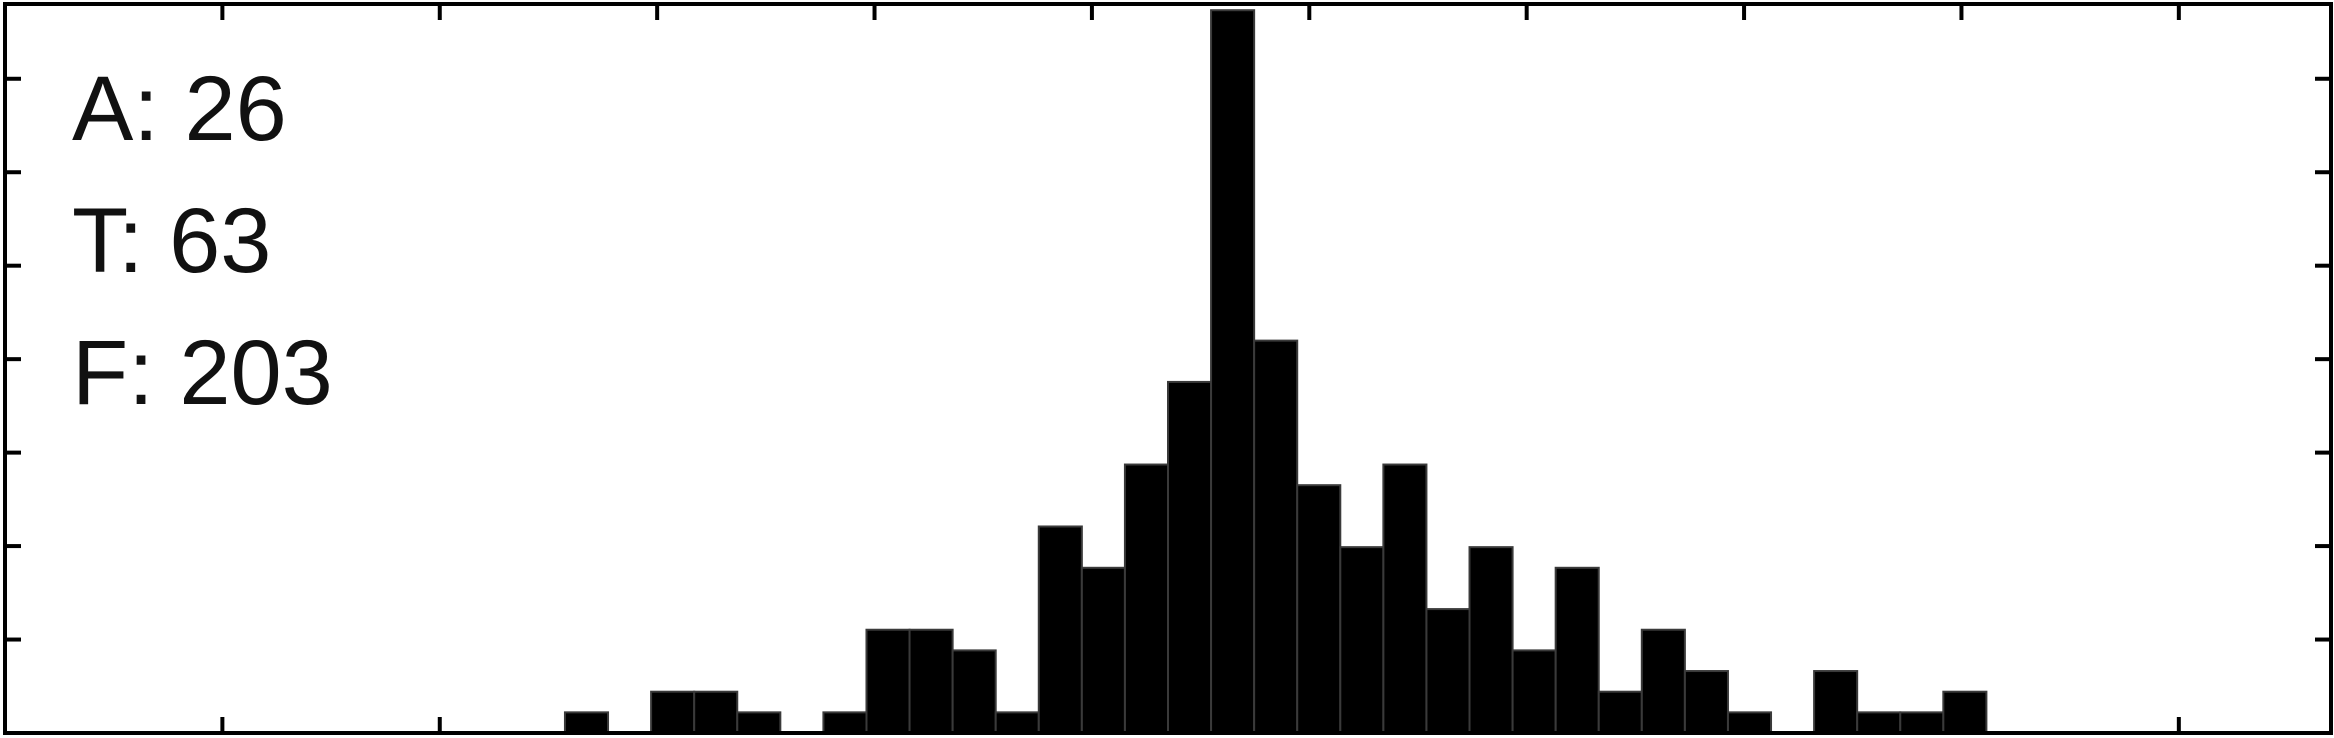 Image resolution: width=2334 pixels, height=738 pixels. What do you see at coordinates (202, 373) in the screenshot?
I see `annotation-f: F: 203` at bounding box center [202, 373].